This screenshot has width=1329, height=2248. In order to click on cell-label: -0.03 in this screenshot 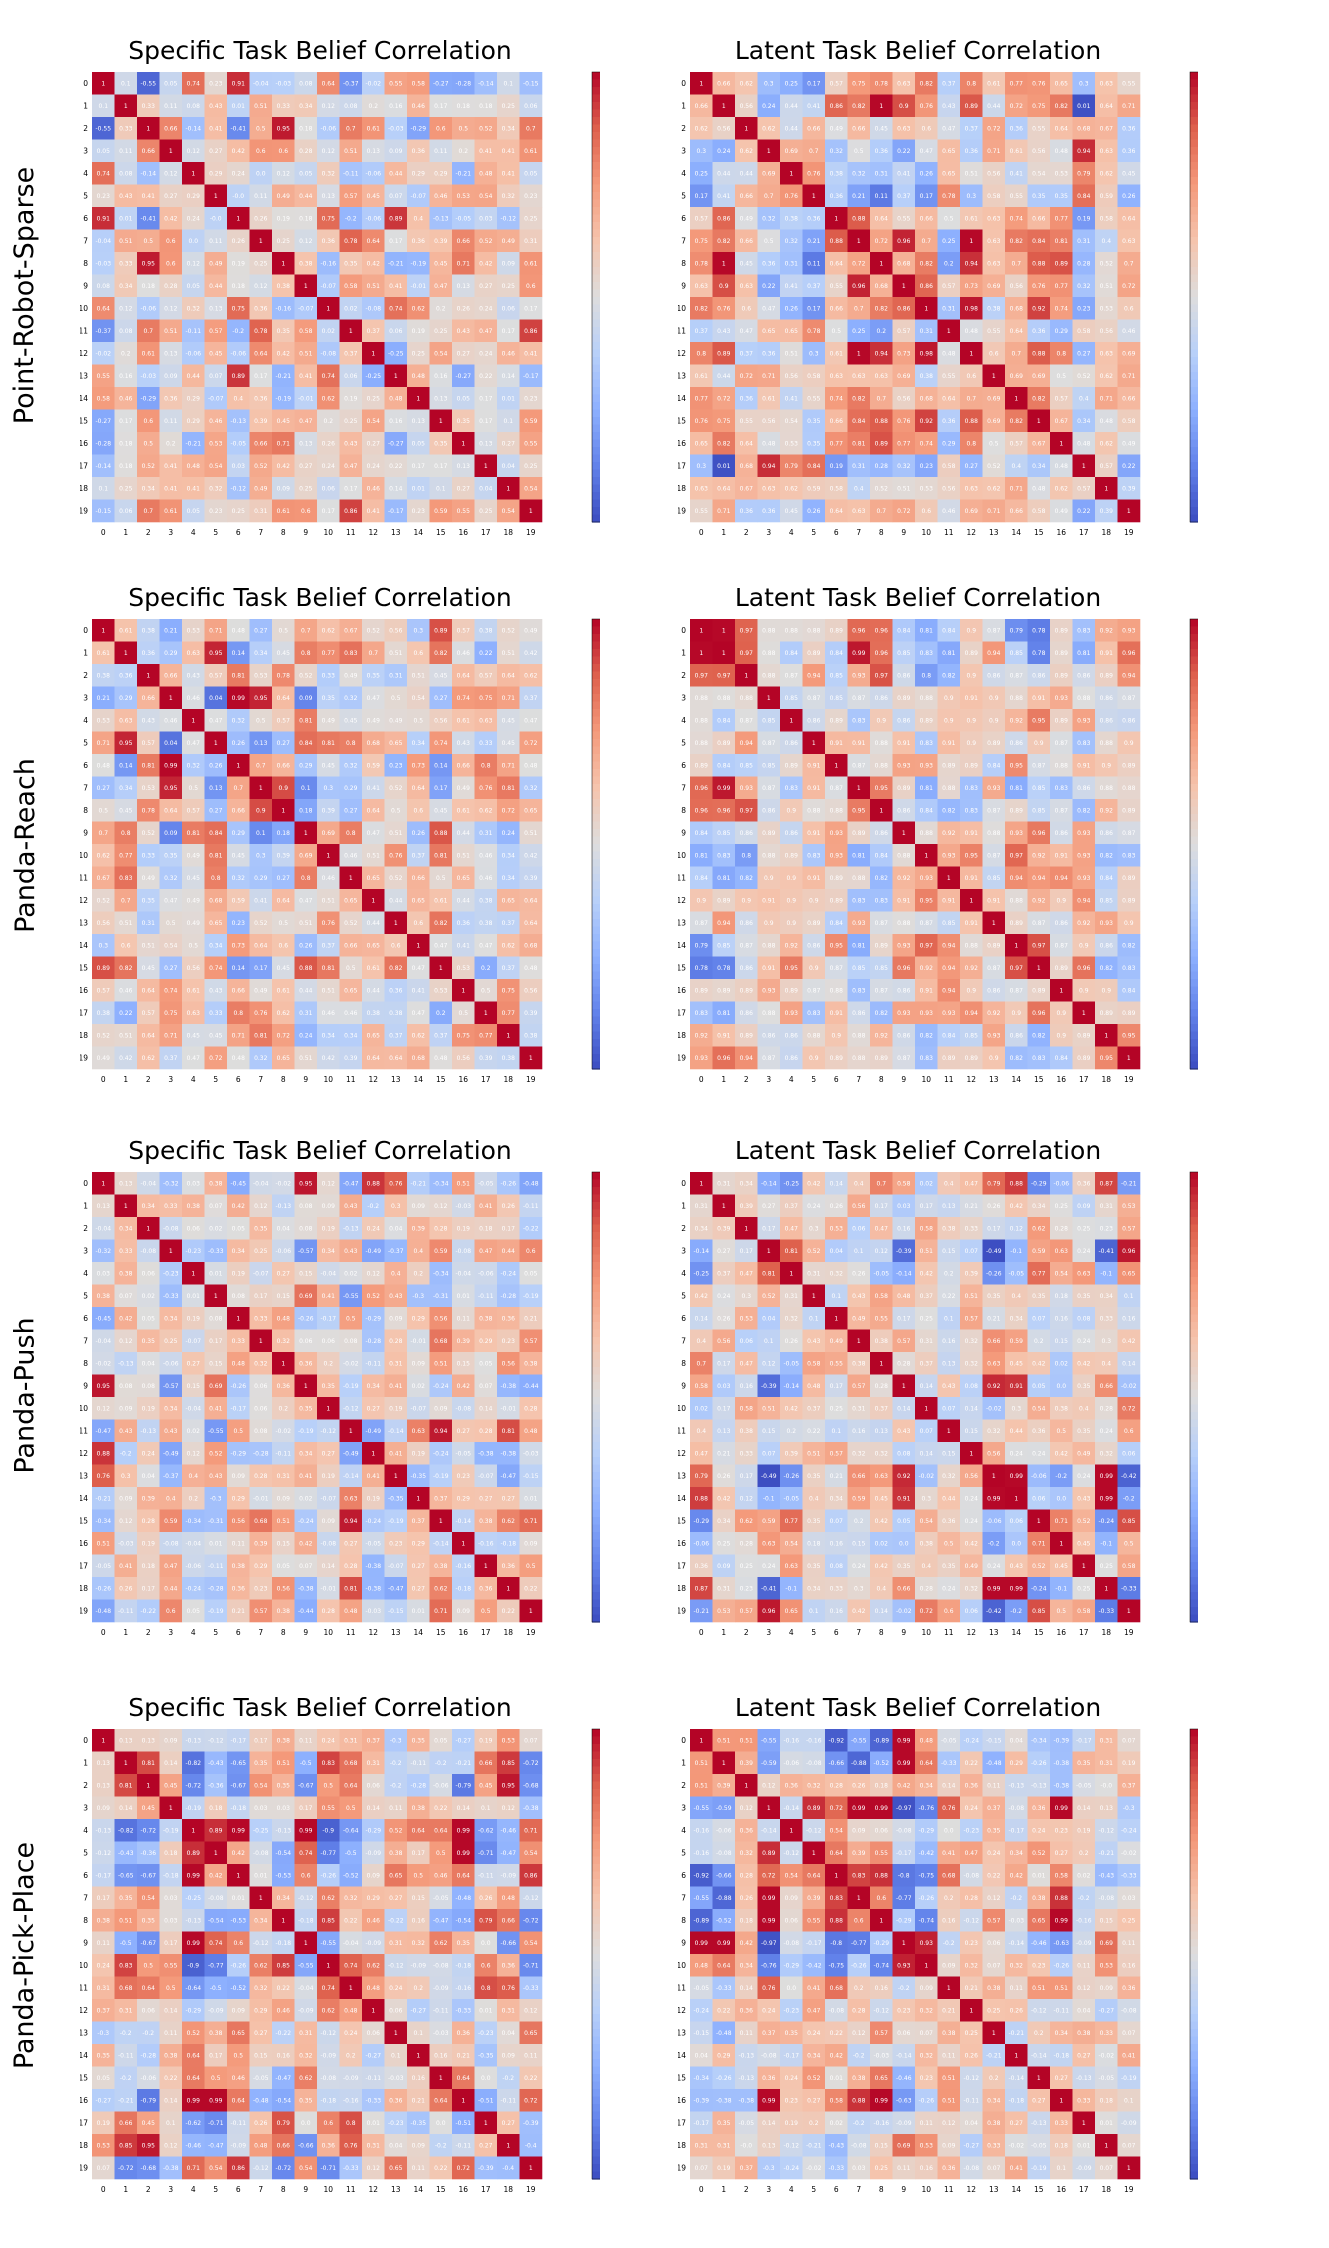, I will do `click(148, 376)`.